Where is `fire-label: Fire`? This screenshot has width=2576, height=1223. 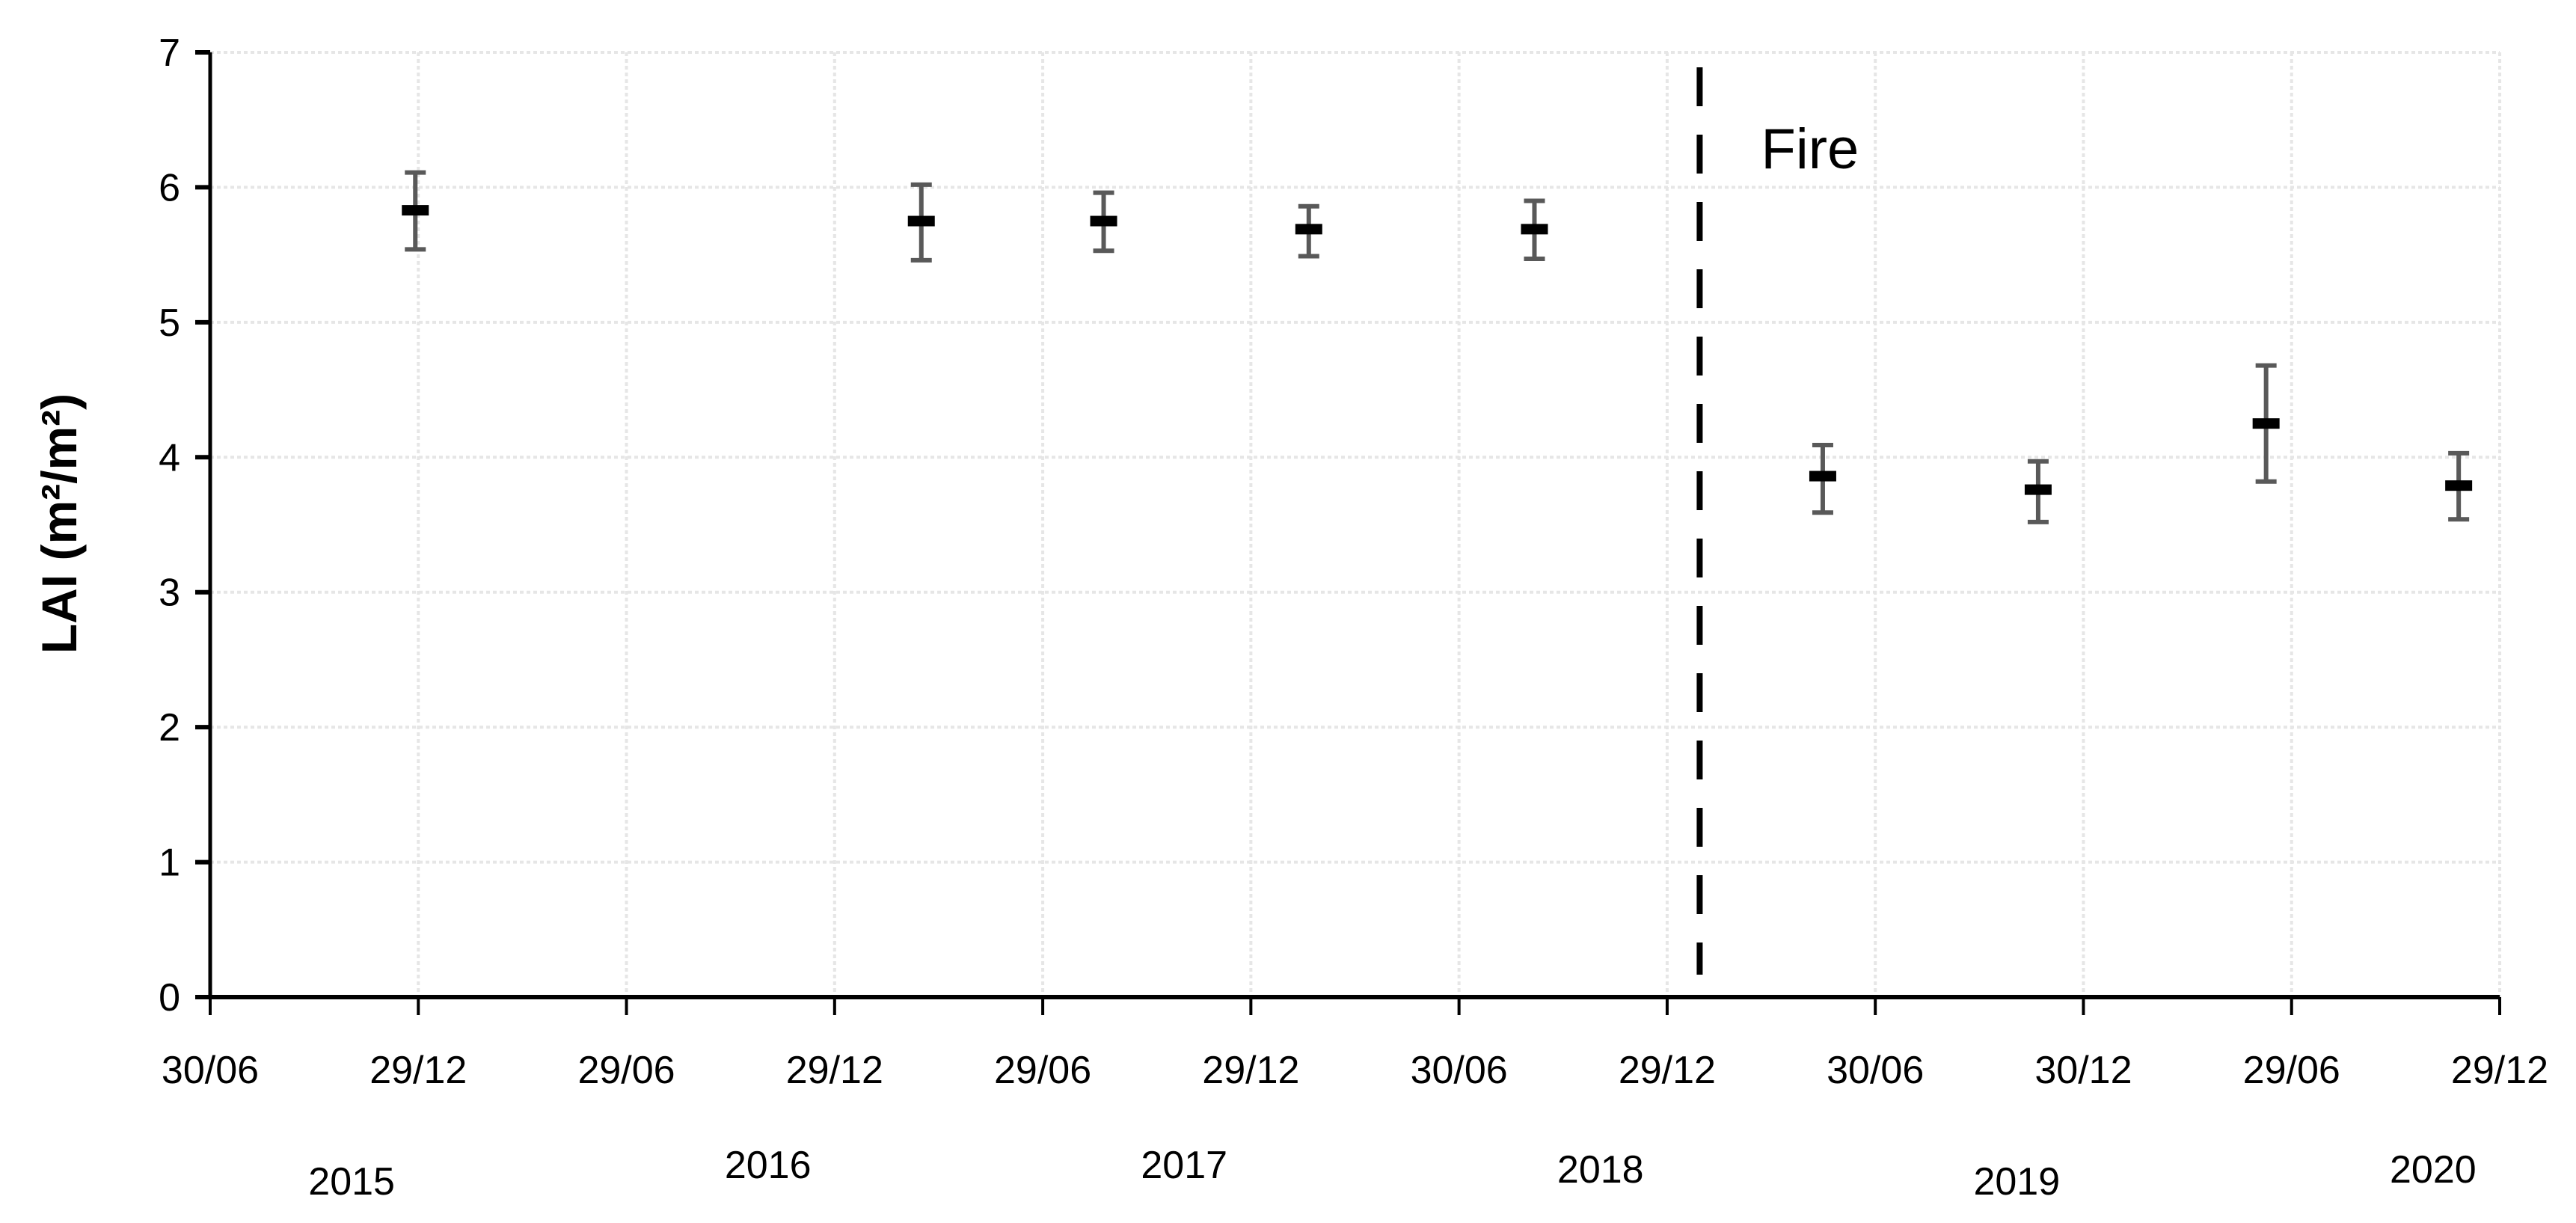
fire-label: Fire is located at coordinates (1810, 149).